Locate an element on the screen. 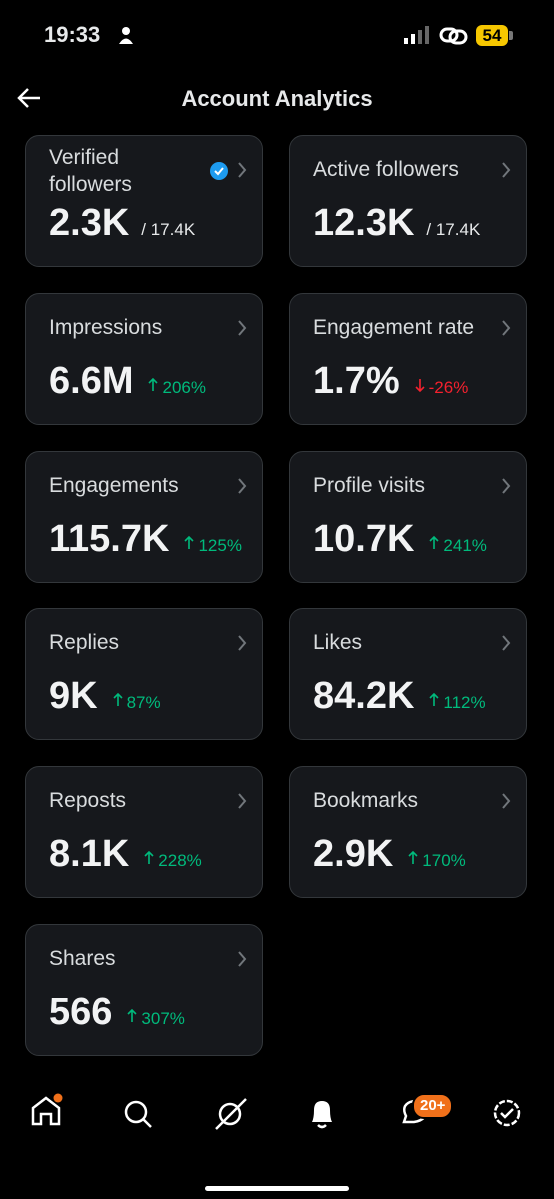  stat-value: 12.3K is located at coordinates (364, 223).